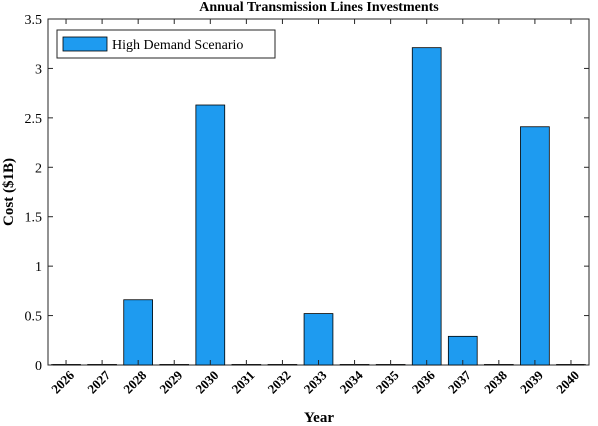 The image size is (598, 426). Describe the element at coordinates (38, 267) in the screenshot. I see `y-tick-label: 1` at that location.